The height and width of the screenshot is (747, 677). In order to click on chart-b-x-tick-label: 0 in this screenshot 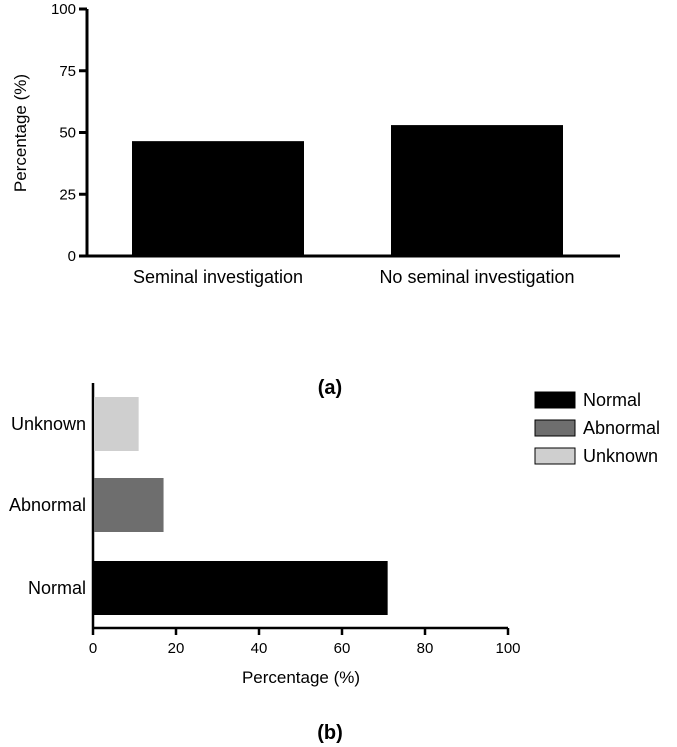, I will do `click(93, 648)`.